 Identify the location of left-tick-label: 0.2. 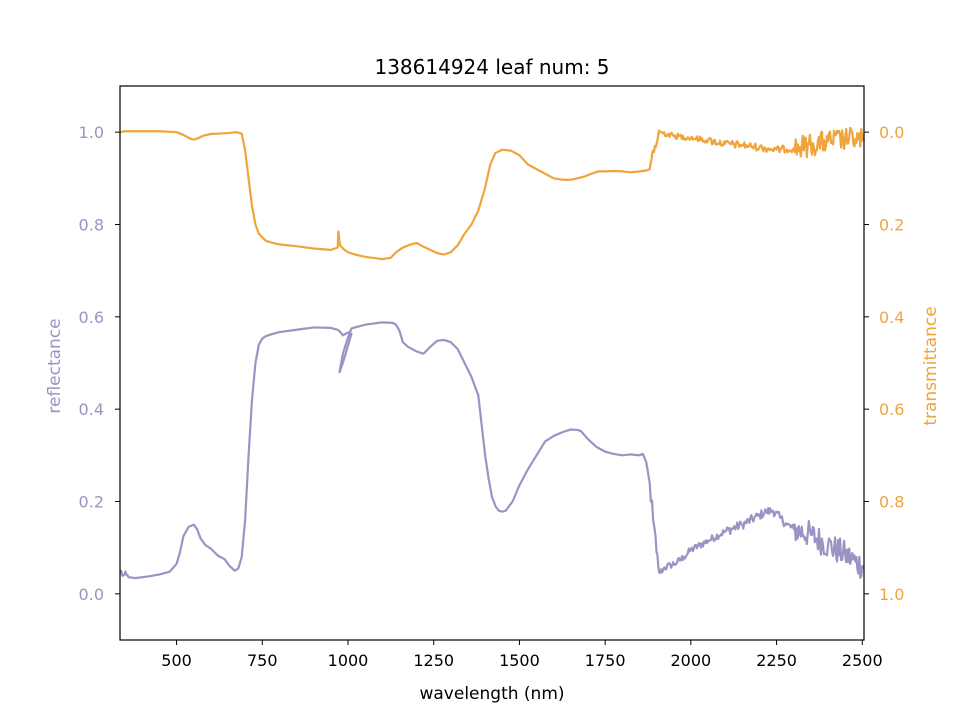
(91, 502).